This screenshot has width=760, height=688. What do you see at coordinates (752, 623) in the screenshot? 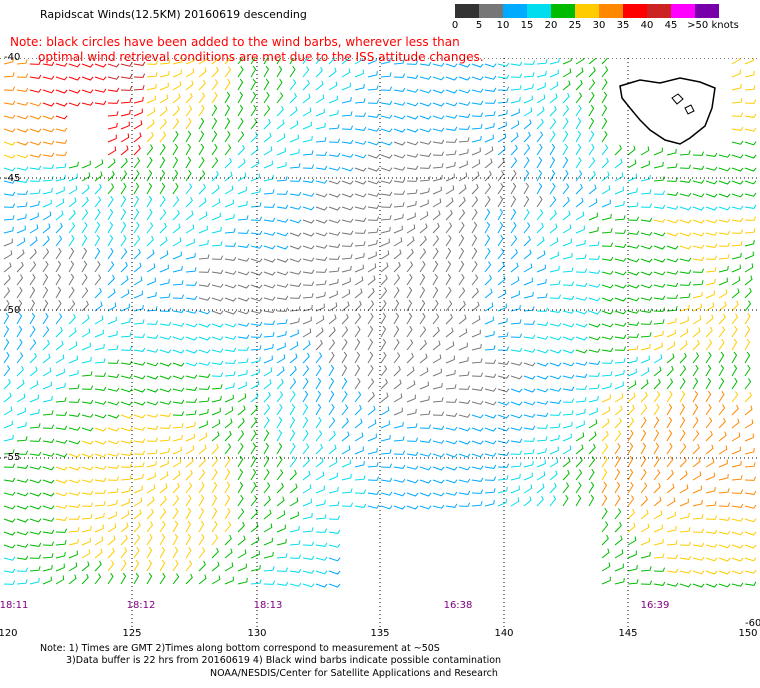
I see `lat-label-60: -60` at bounding box center [752, 623].